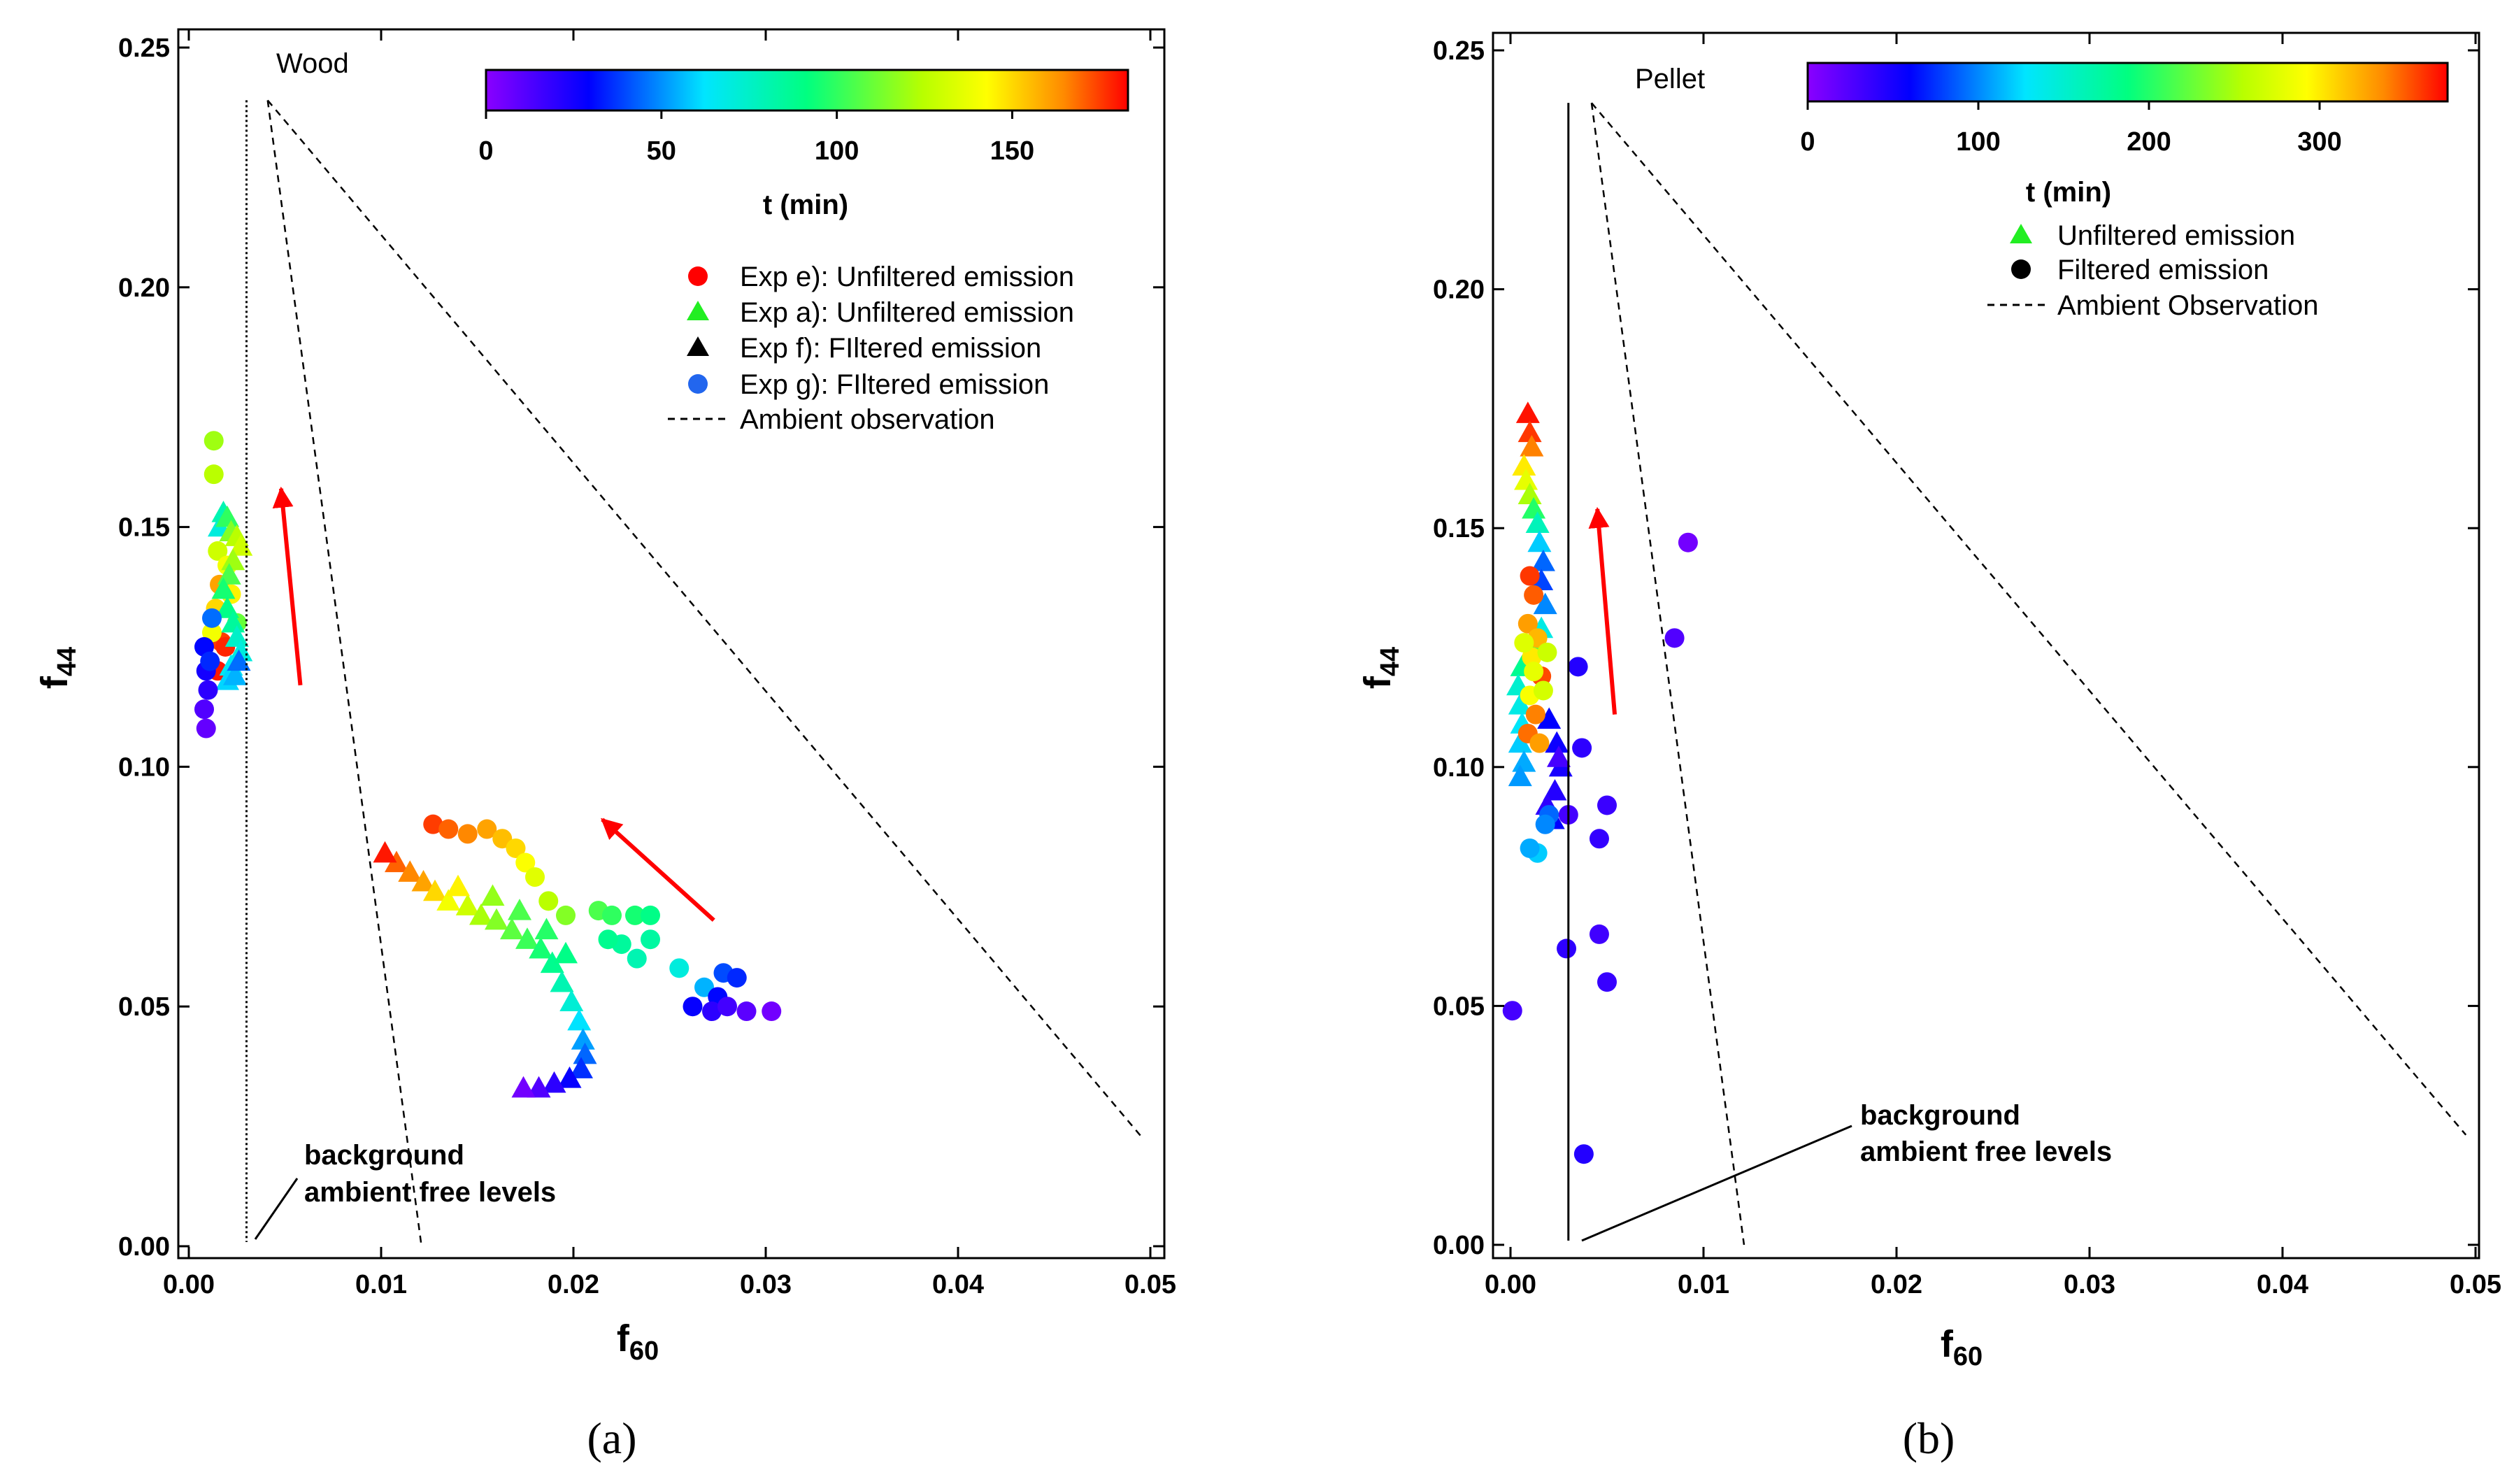 The width and height of the screenshot is (2514, 1484). I want to click on panel-b-colorbar-tick-label: 100, so click(1978, 142).